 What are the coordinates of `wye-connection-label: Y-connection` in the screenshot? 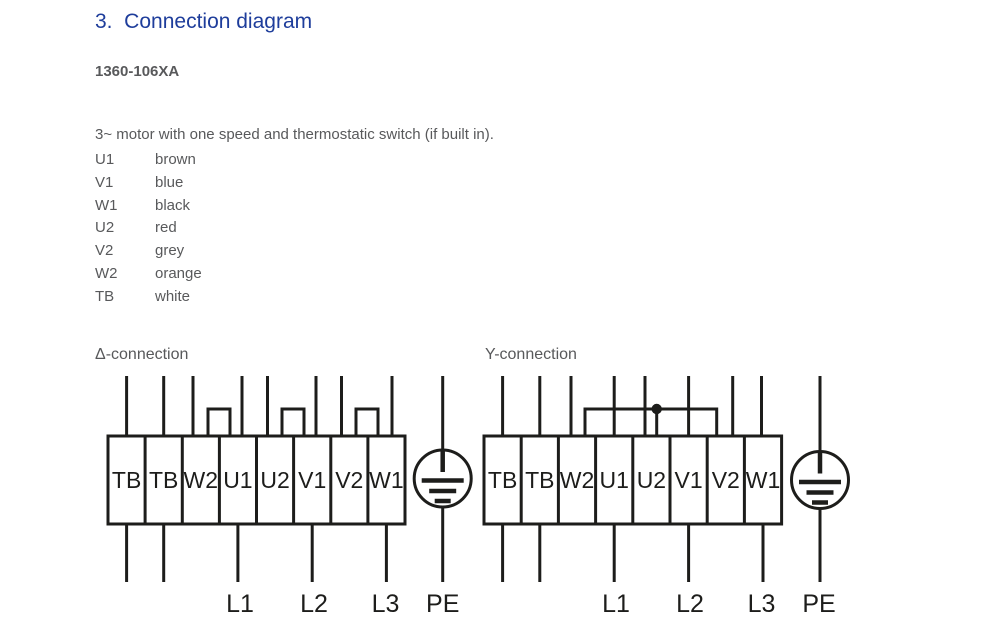 It's located at (531, 354).